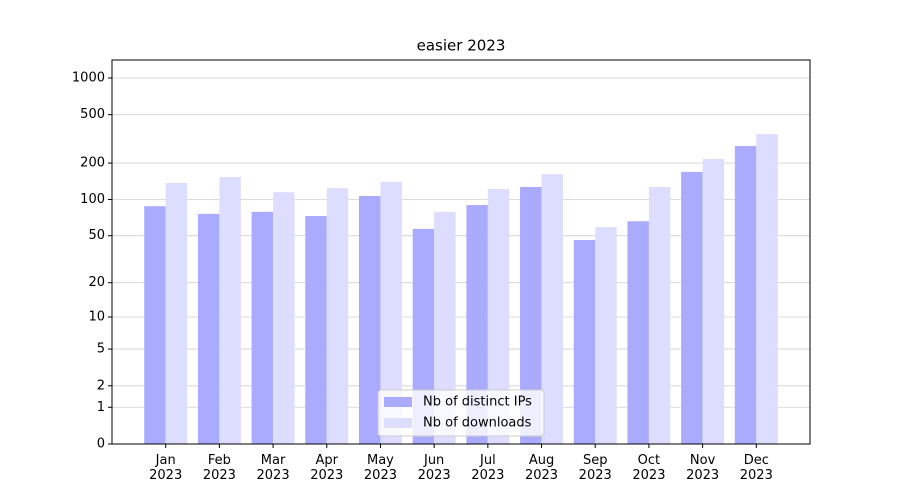  I want to click on legend-label: Nb of distinct IPs, so click(477, 402).